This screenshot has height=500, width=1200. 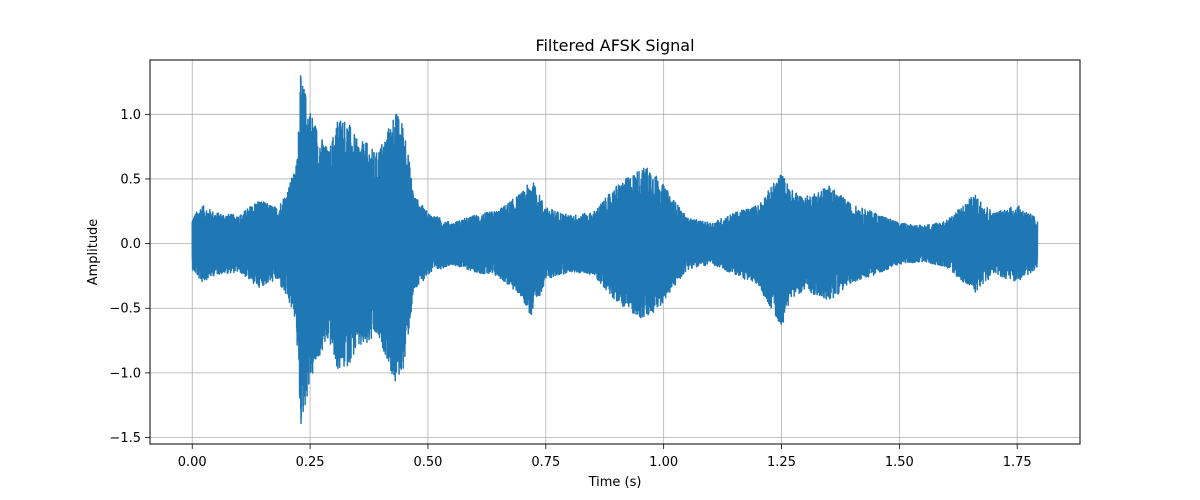 I want to click on x-tick-label: 0.25, so click(x=310, y=462).